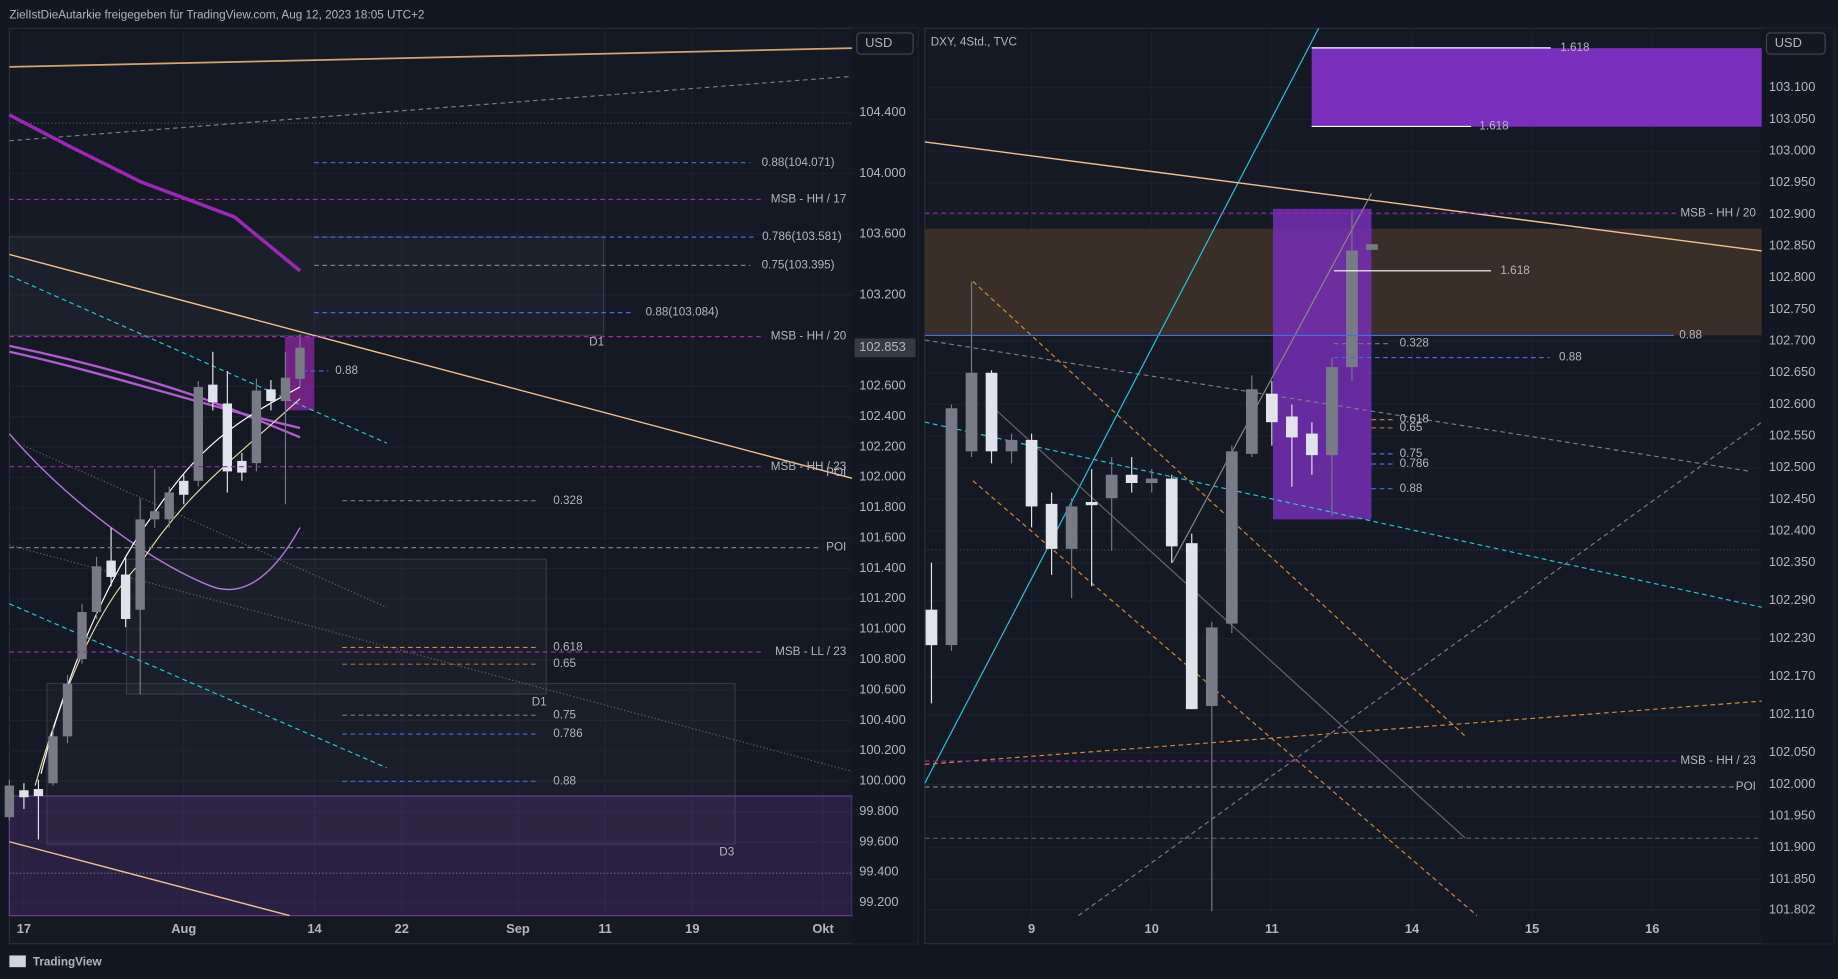  I want to click on level-label: 0.75, so click(564, 714).